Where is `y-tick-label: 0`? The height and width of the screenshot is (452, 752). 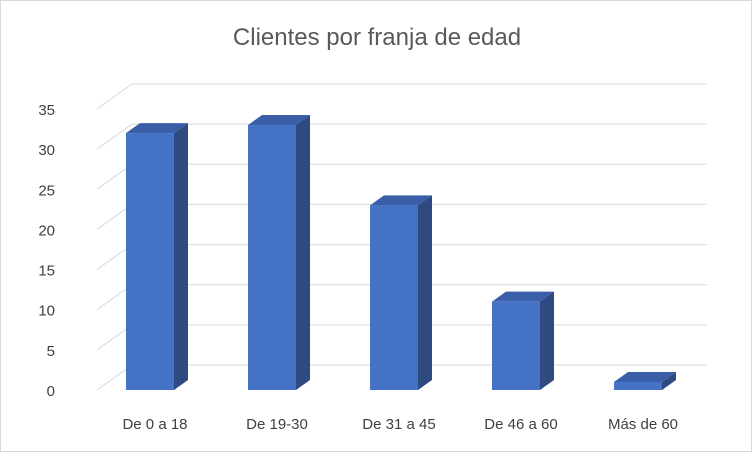
y-tick-label: 0 is located at coordinates (51, 391).